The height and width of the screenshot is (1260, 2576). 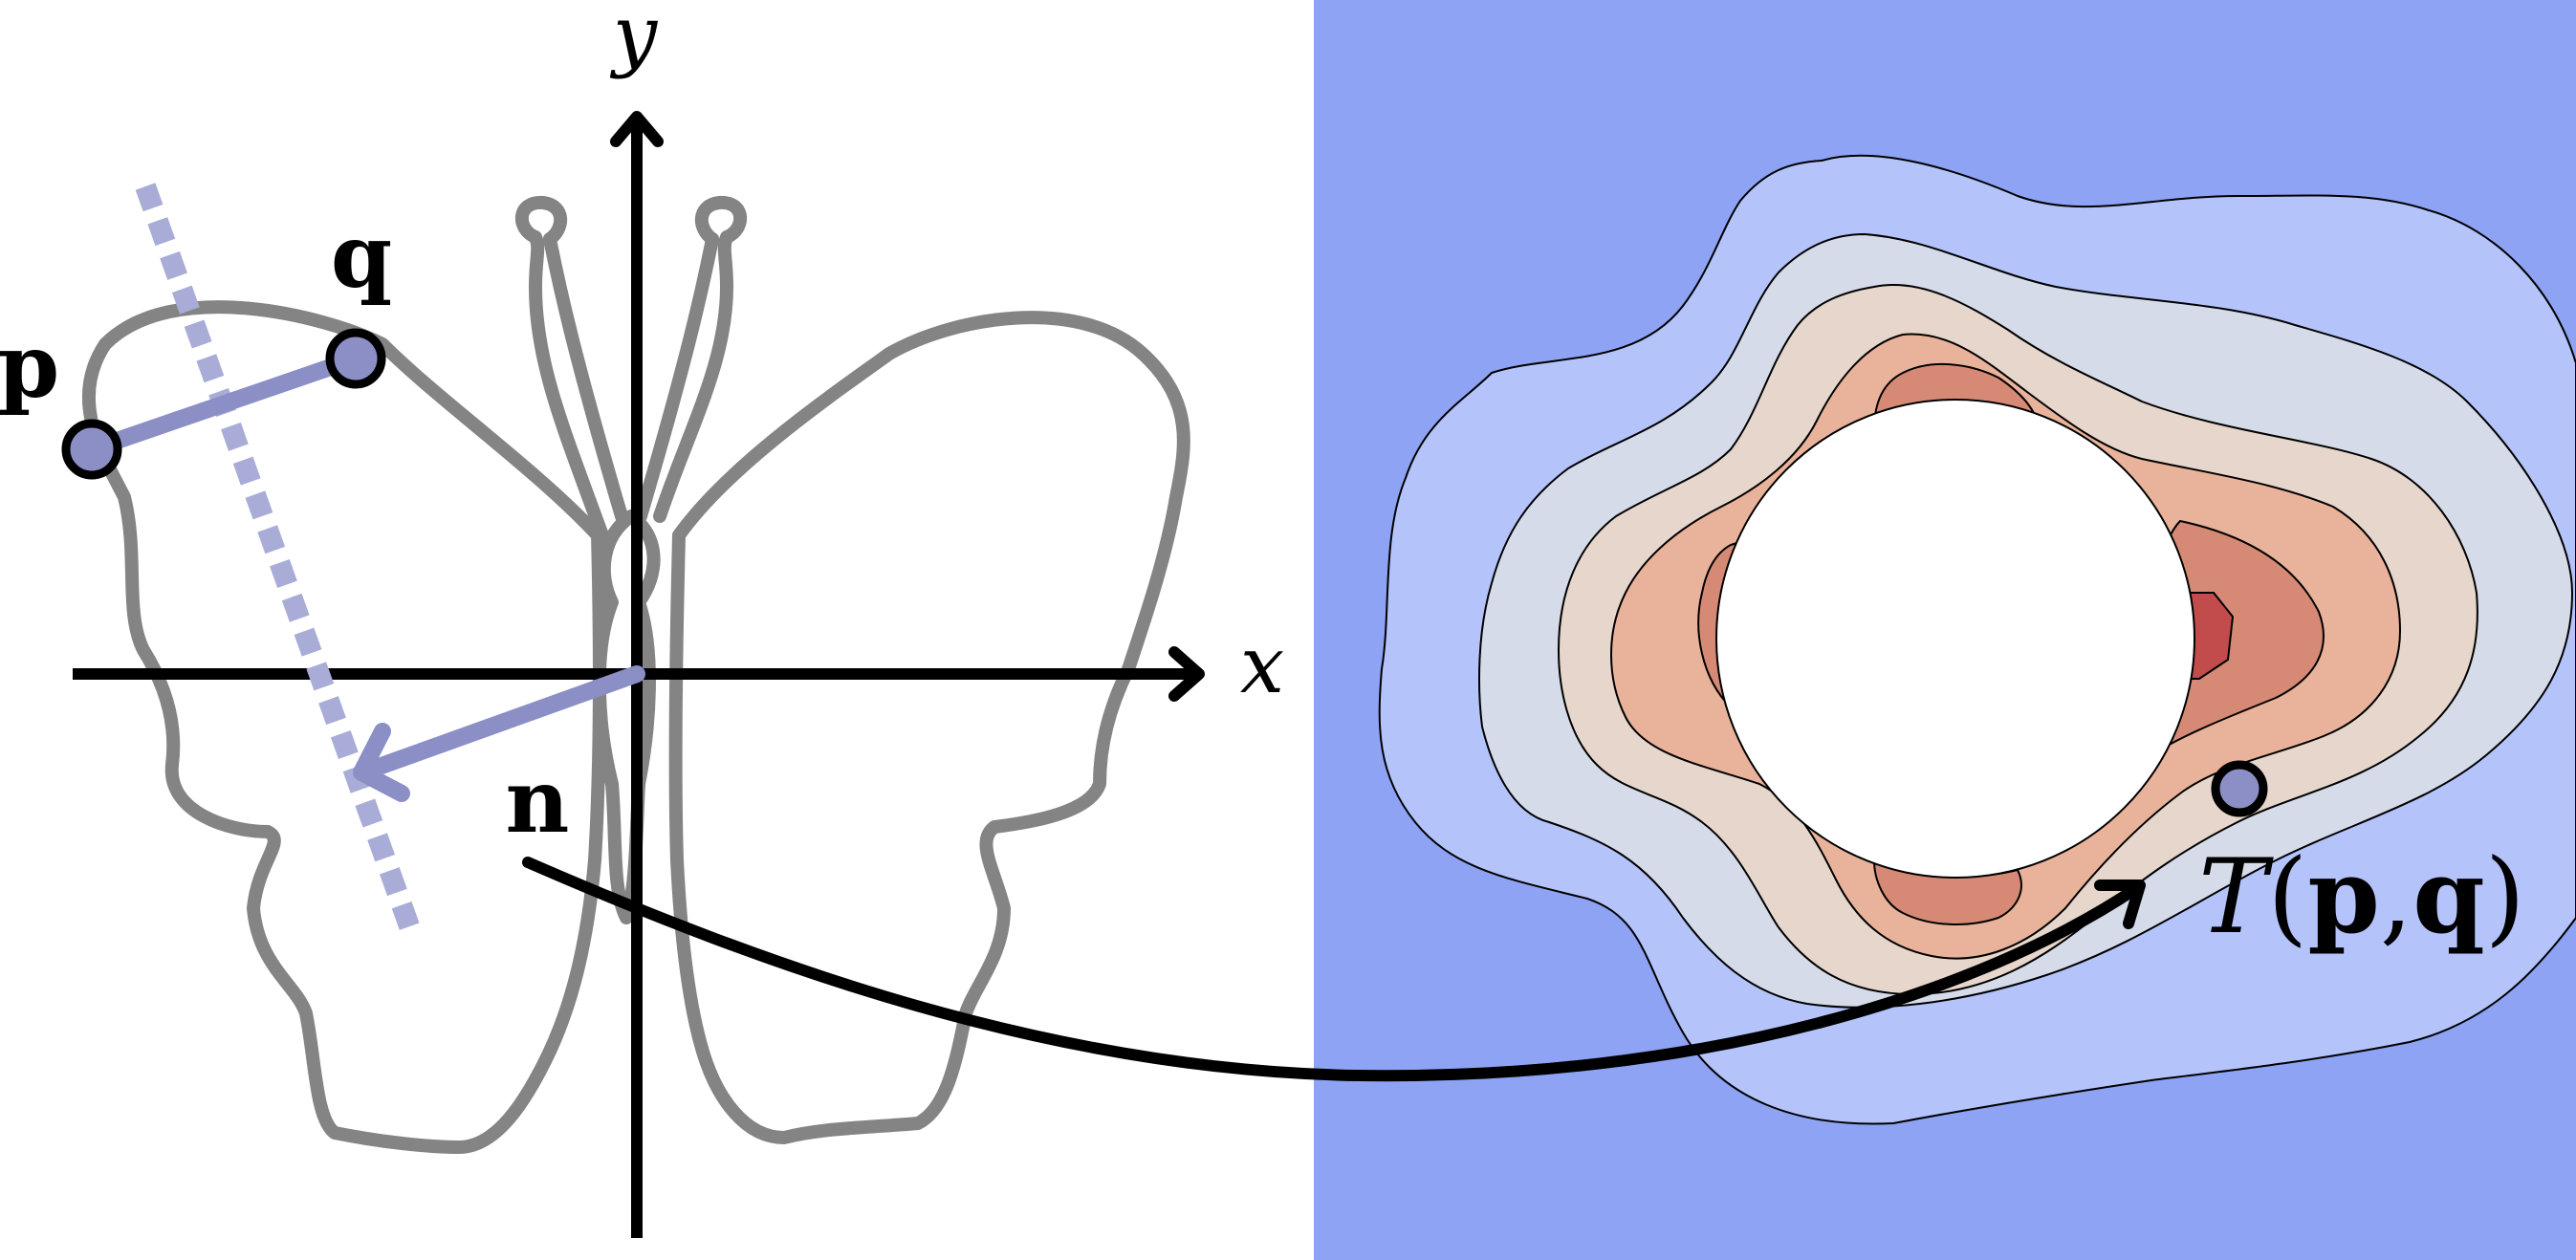 What do you see at coordinates (2343, 897) in the screenshot?
I see `T-arg-p: p` at bounding box center [2343, 897].